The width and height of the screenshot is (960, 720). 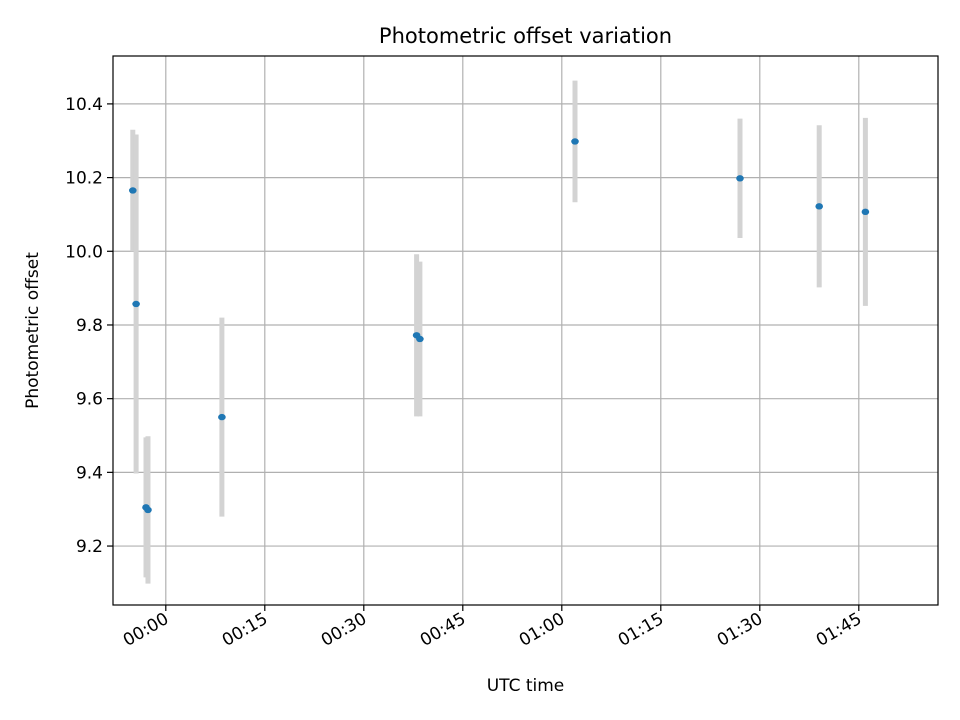 What do you see at coordinates (84, 252) in the screenshot?
I see `y-tick-label: 10.0` at bounding box center [84, 252].